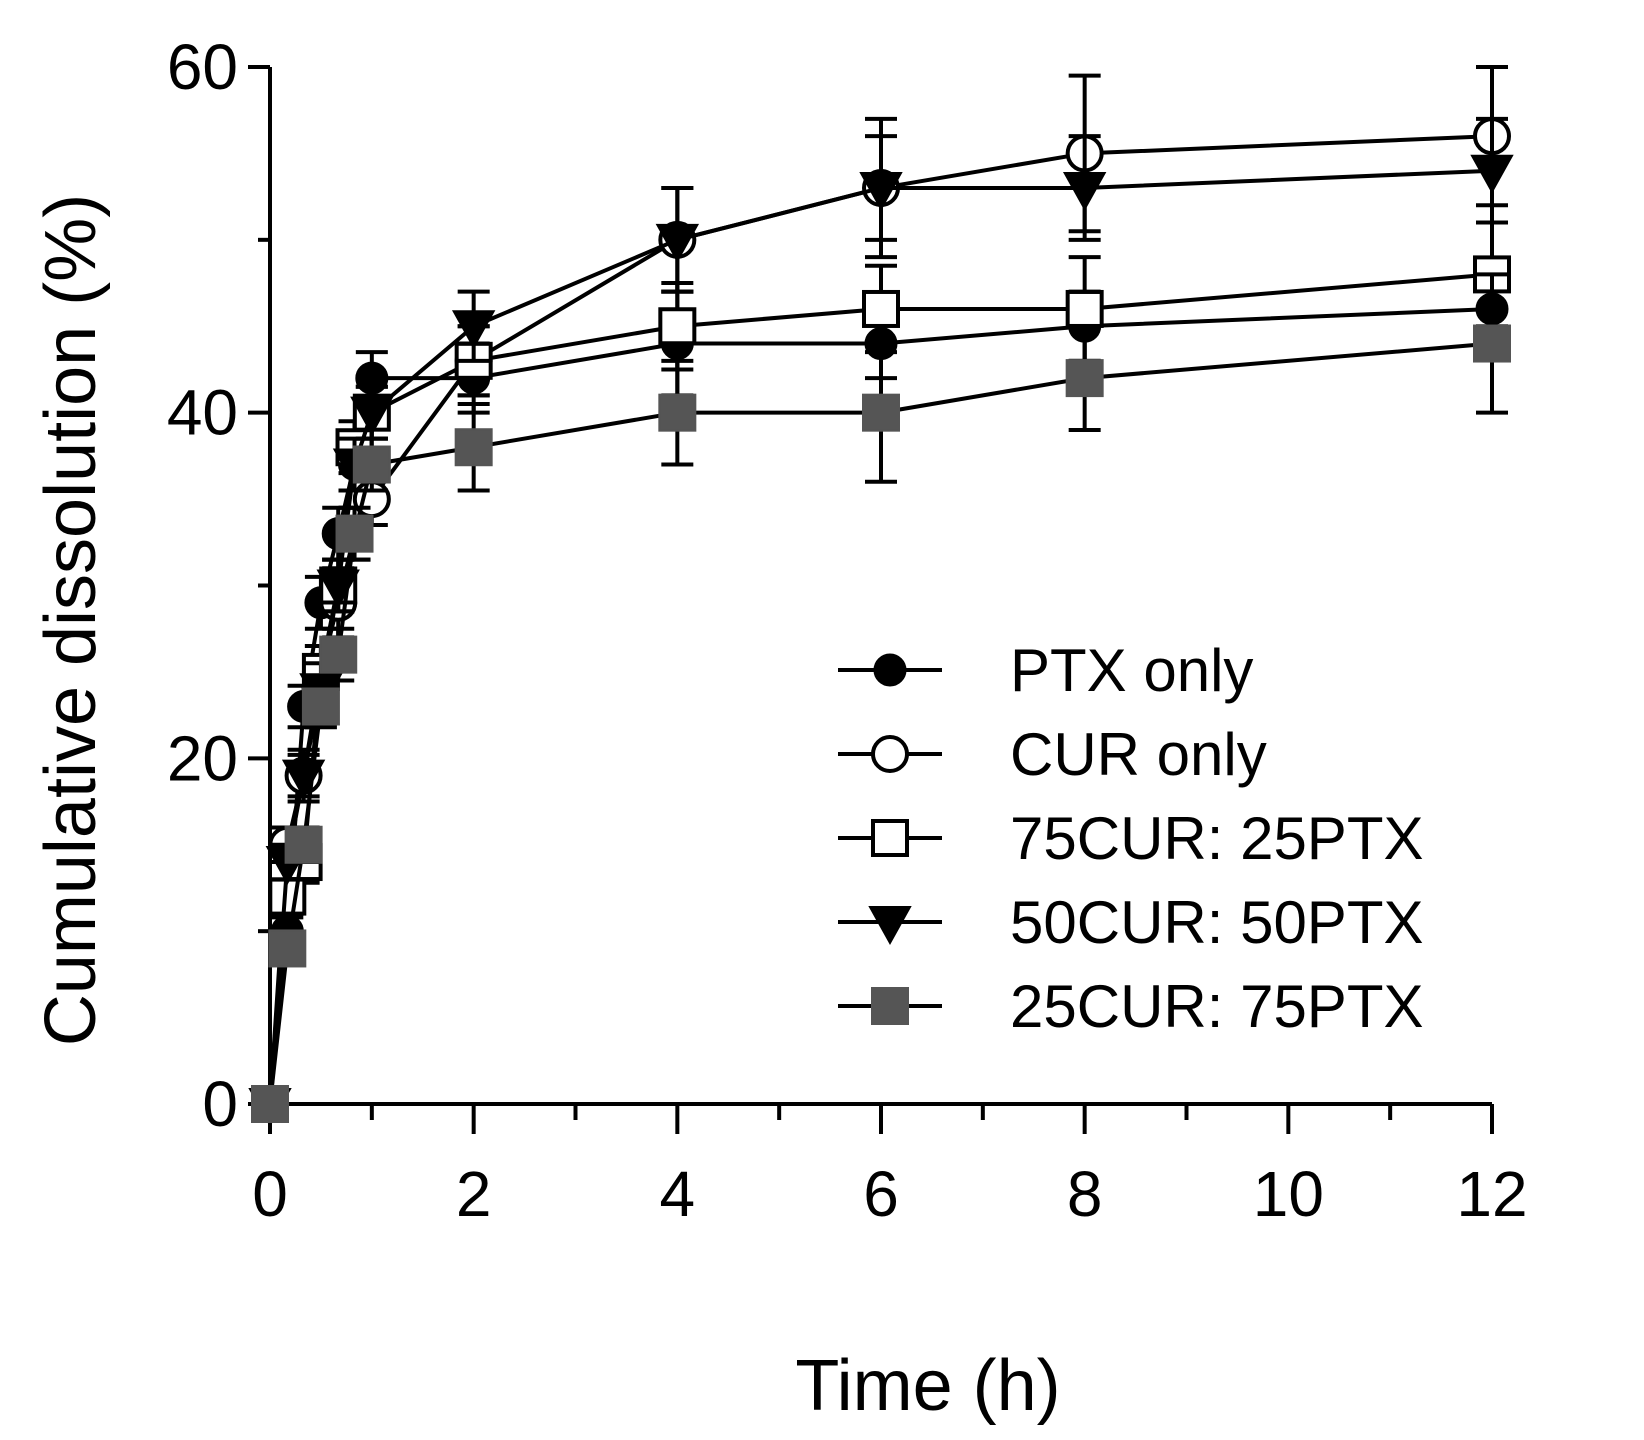  Describe the element at coordinates (1138, 754) in the screenshot. I see `legend-label: CUR only` at that location.